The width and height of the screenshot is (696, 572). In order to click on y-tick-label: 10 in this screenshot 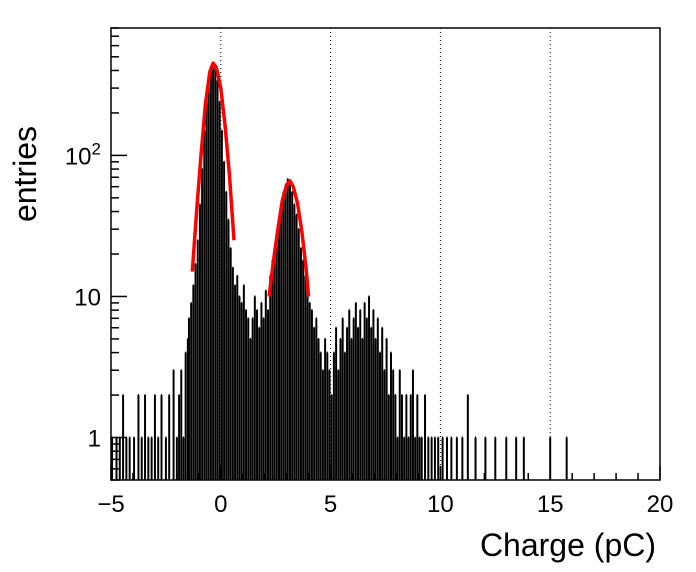, I will do `click(87, 297)`.